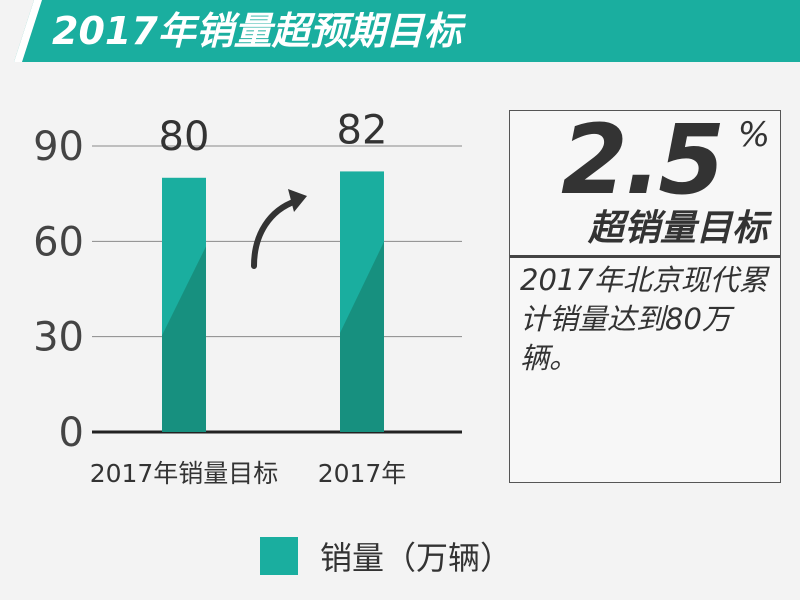  Describe the element at coordinates (297, 200) in the screenshot. I see `arrow-head` at that location.